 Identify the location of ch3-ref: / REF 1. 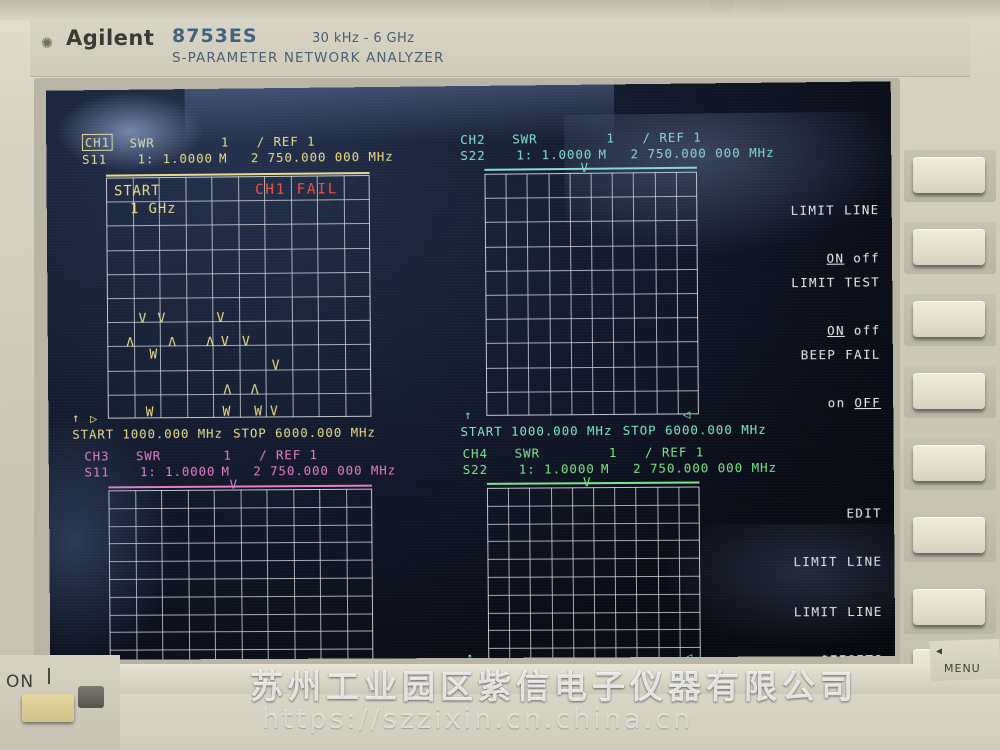
(288, 455).